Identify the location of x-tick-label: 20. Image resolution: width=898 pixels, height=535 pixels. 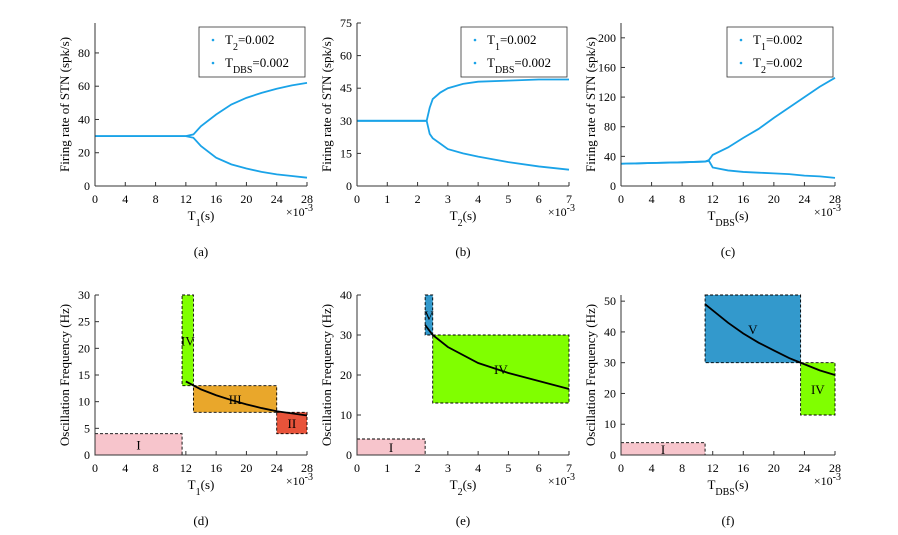
(246, 199).